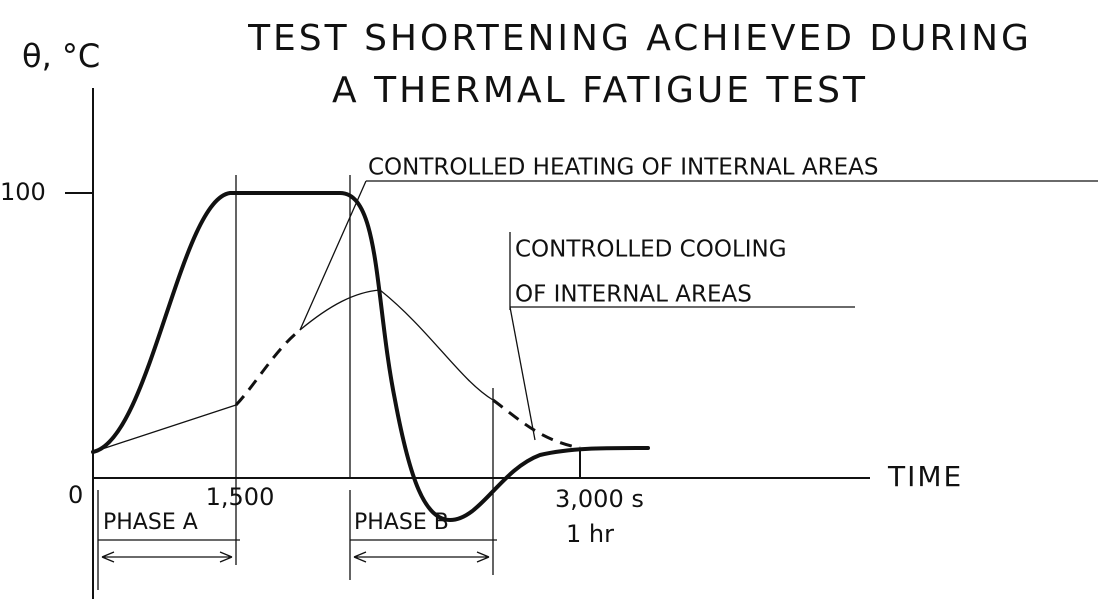 This screenshot has height=599, width=1101. Describe the element at coordinates (633, 295) in the screenshot. I see `annotation: OF INTERNAL AREAS` at that location.